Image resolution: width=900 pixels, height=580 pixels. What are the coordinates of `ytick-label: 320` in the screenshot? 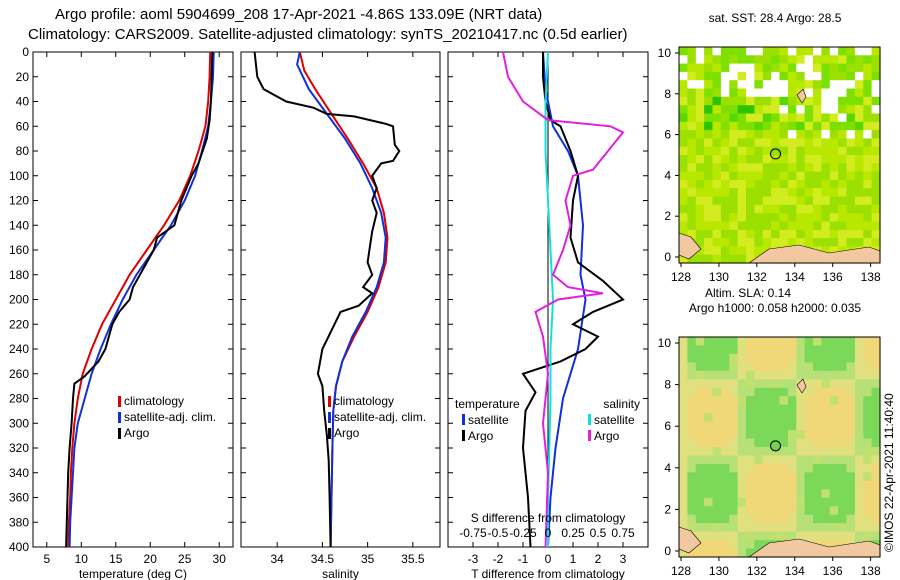 It's located at (19, 448).